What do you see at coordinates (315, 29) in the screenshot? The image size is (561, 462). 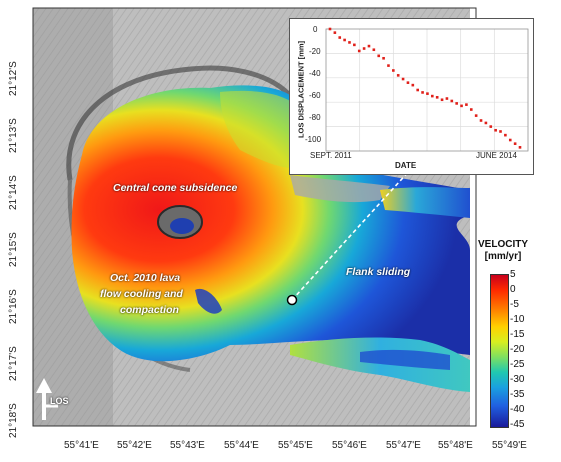 I see `inset-ytick: 0` at bounding box center [315, 29].